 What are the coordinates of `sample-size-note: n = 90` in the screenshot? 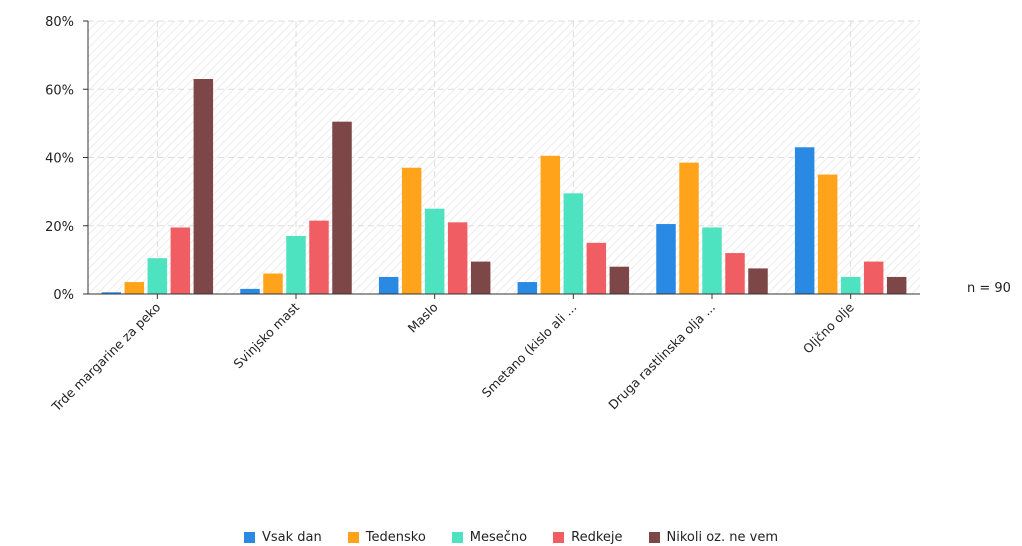 It's located at (989, 288).